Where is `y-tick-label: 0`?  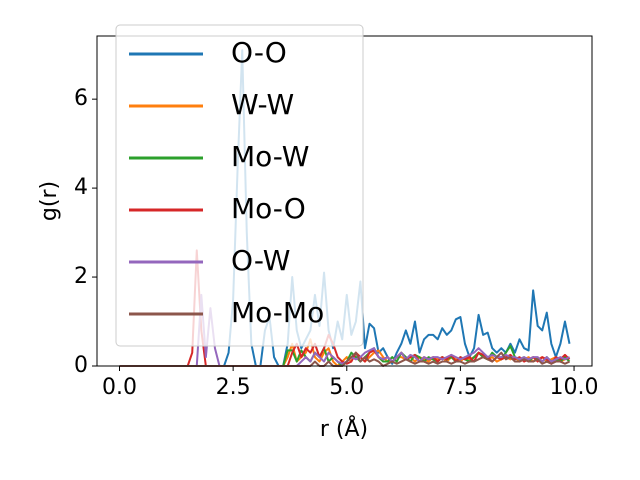
y-tick-label: 0 is located at coordinates (81, 365).